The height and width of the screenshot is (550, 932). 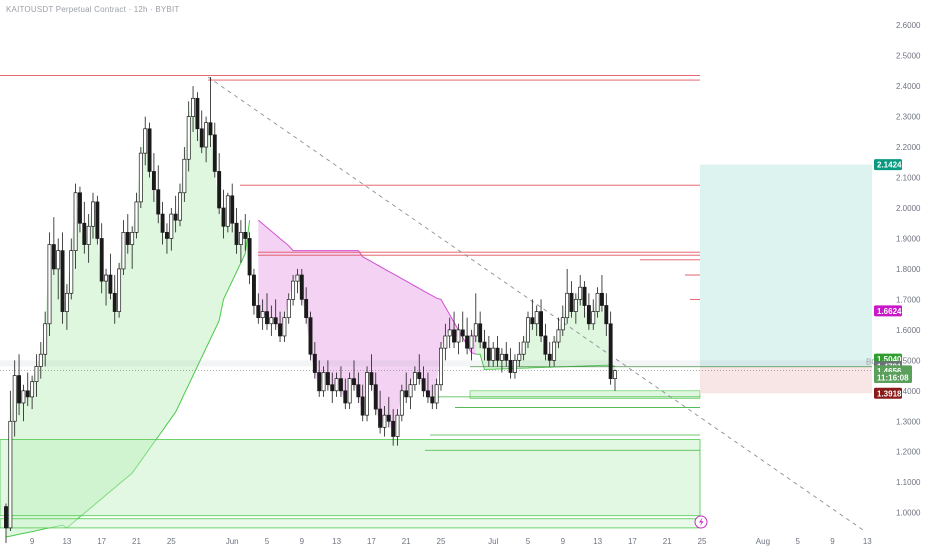 I want to click on x-tick-label: Jun, so click(x=232, y=541).